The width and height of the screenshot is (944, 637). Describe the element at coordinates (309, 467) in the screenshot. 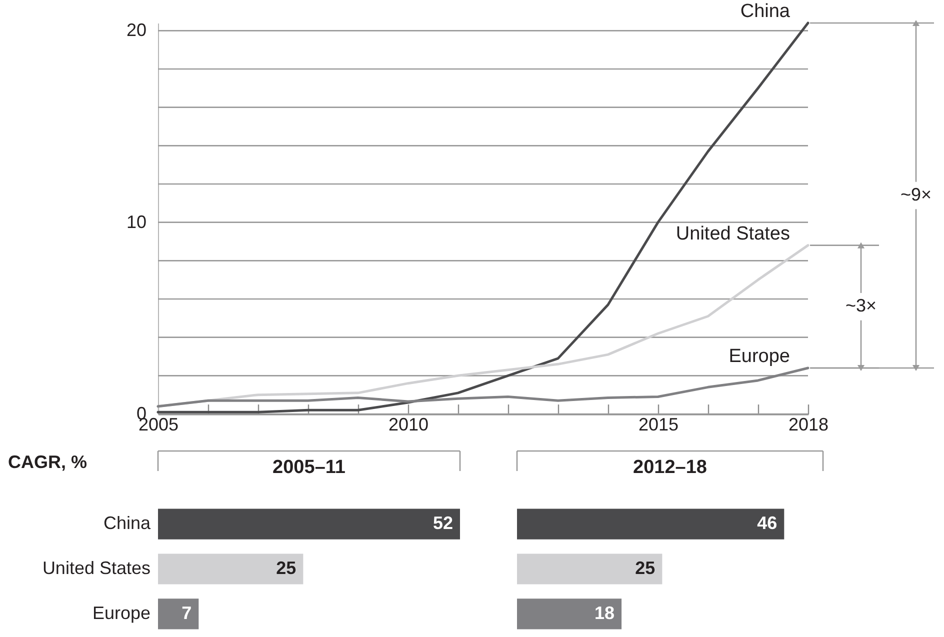

I see `chart-title: 2005–11` at that location.